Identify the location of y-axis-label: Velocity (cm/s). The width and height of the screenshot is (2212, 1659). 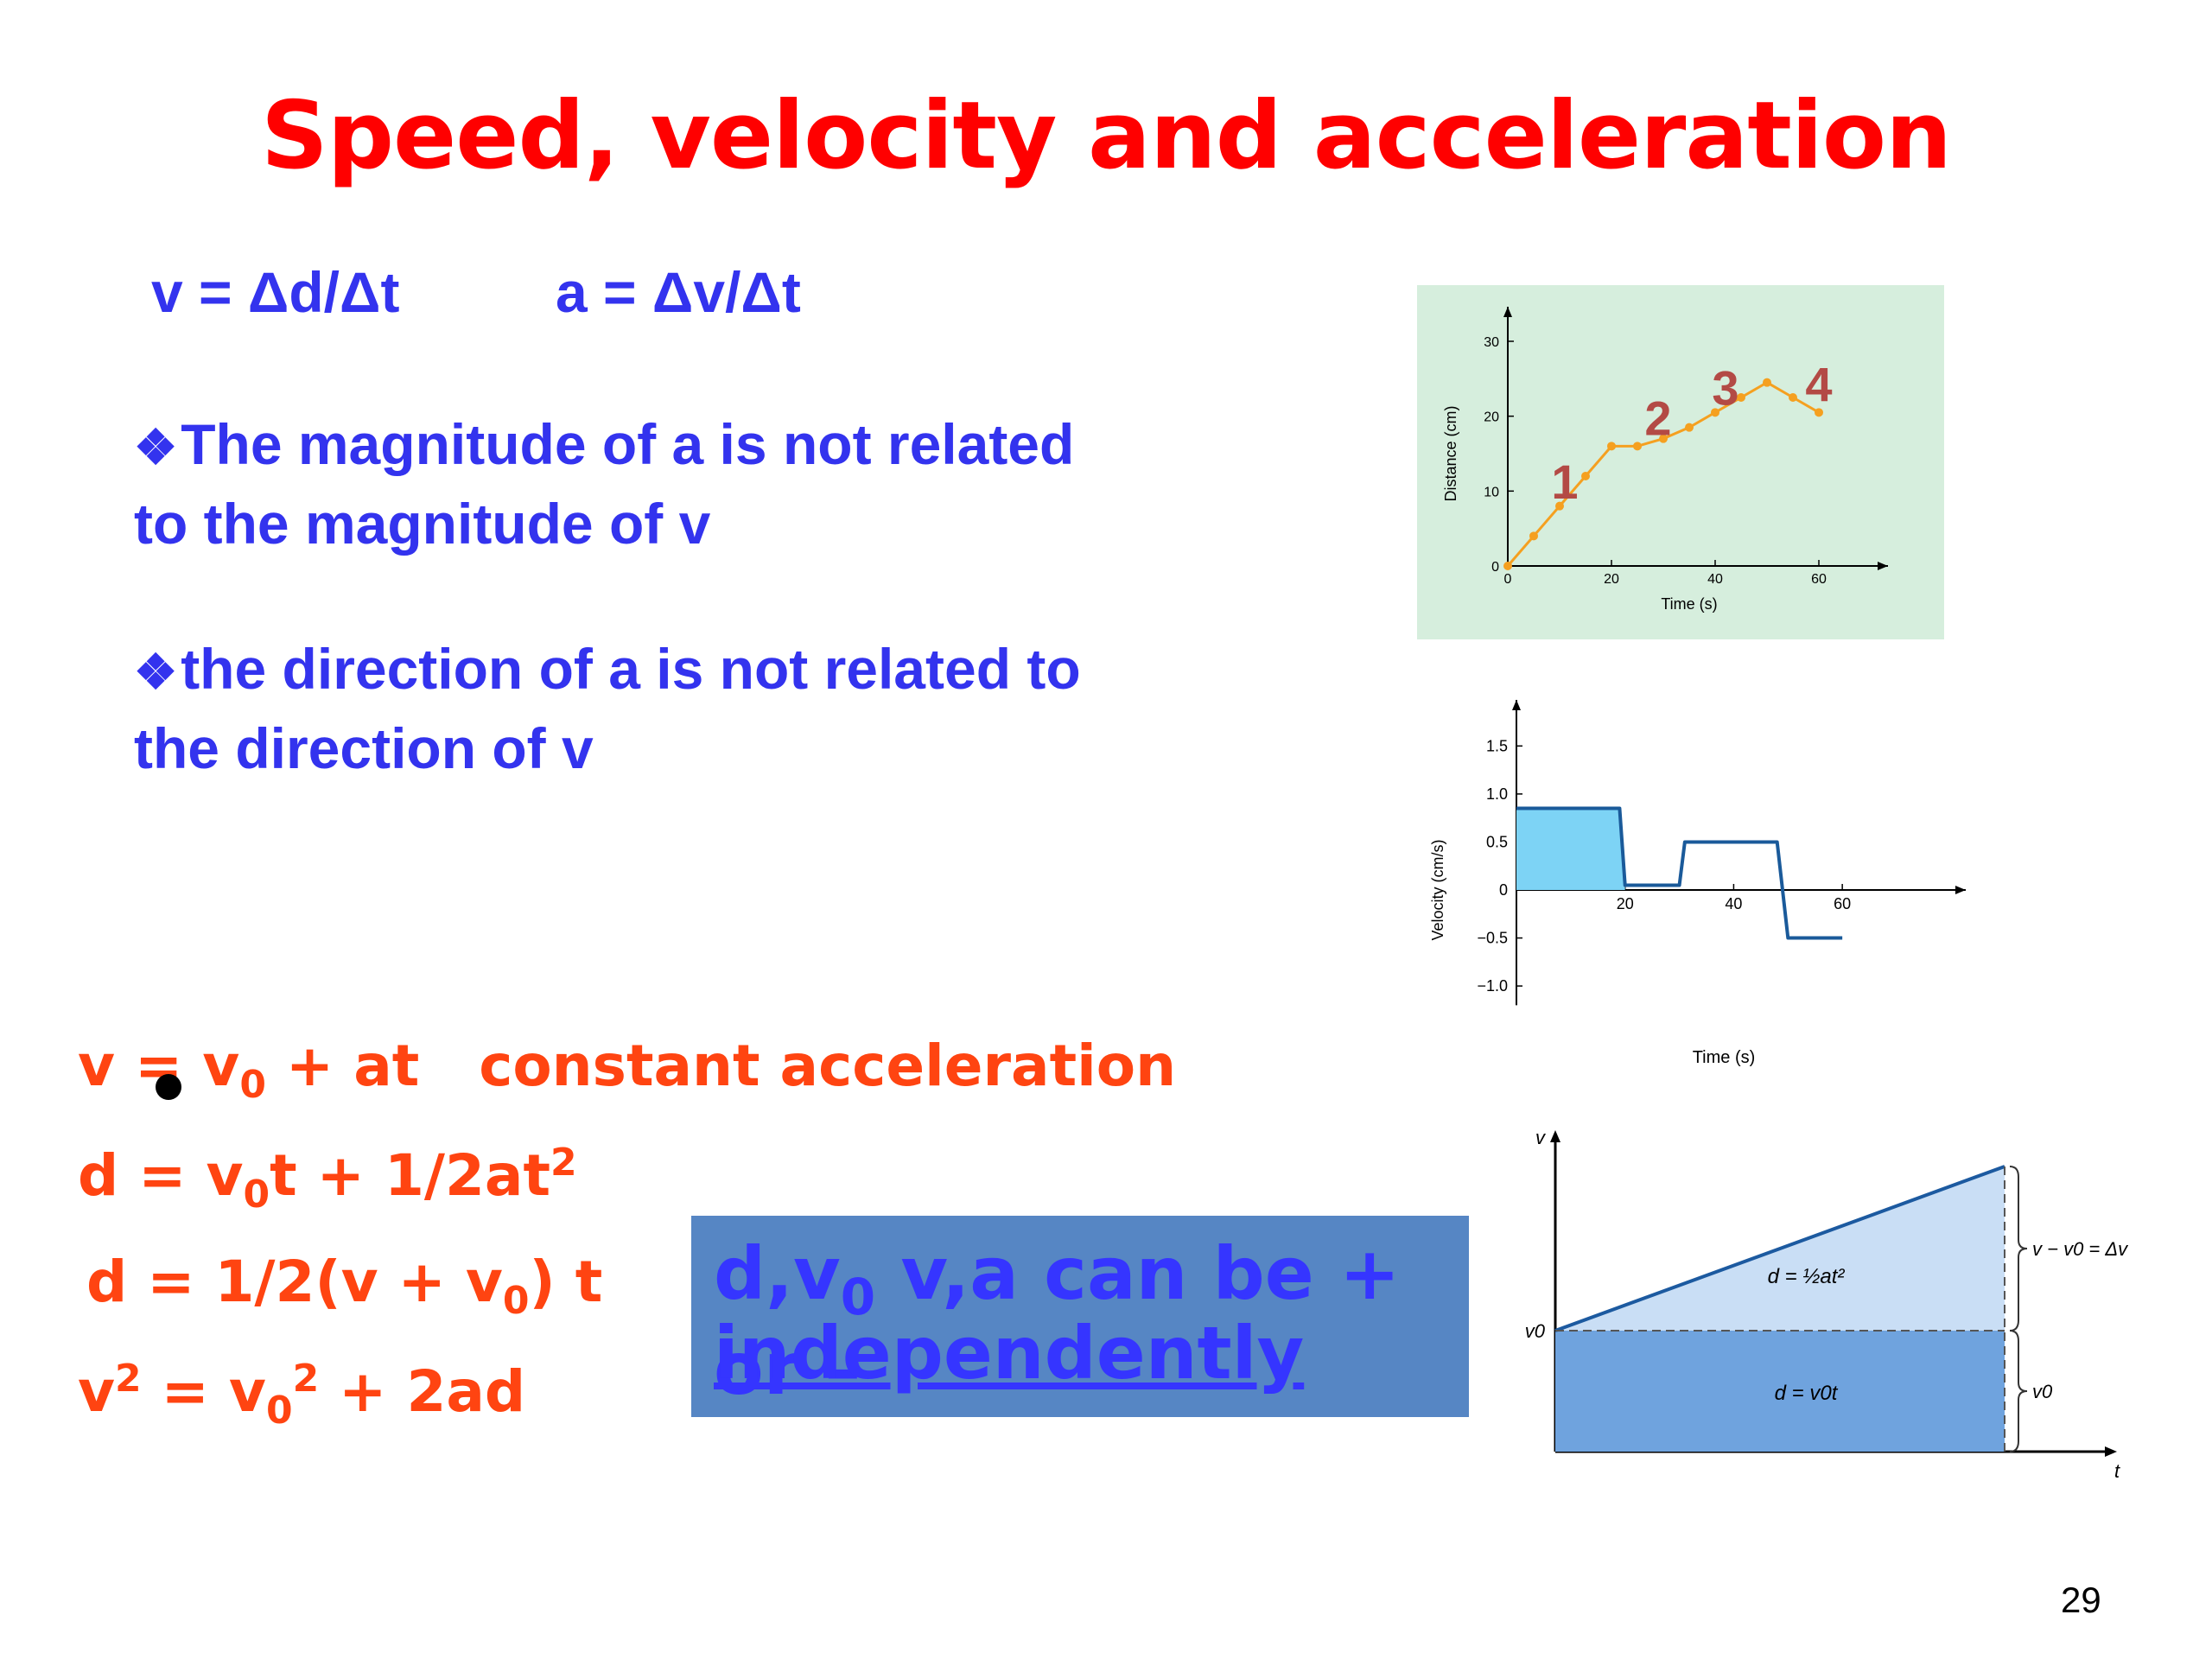
(1437, 889).